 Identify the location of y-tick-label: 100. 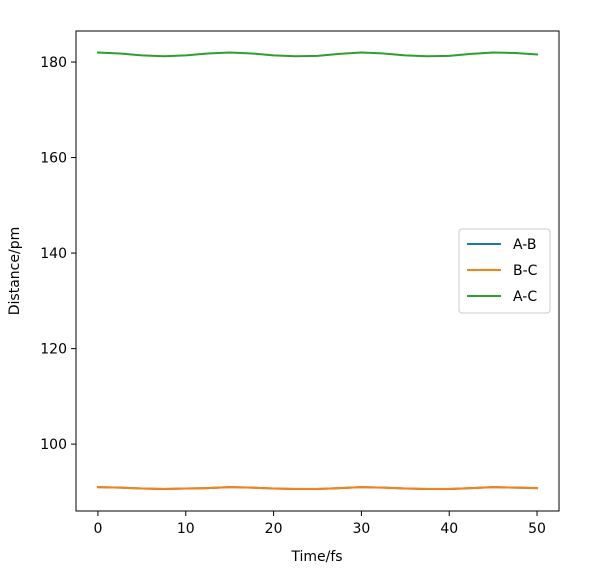
(53, 445).